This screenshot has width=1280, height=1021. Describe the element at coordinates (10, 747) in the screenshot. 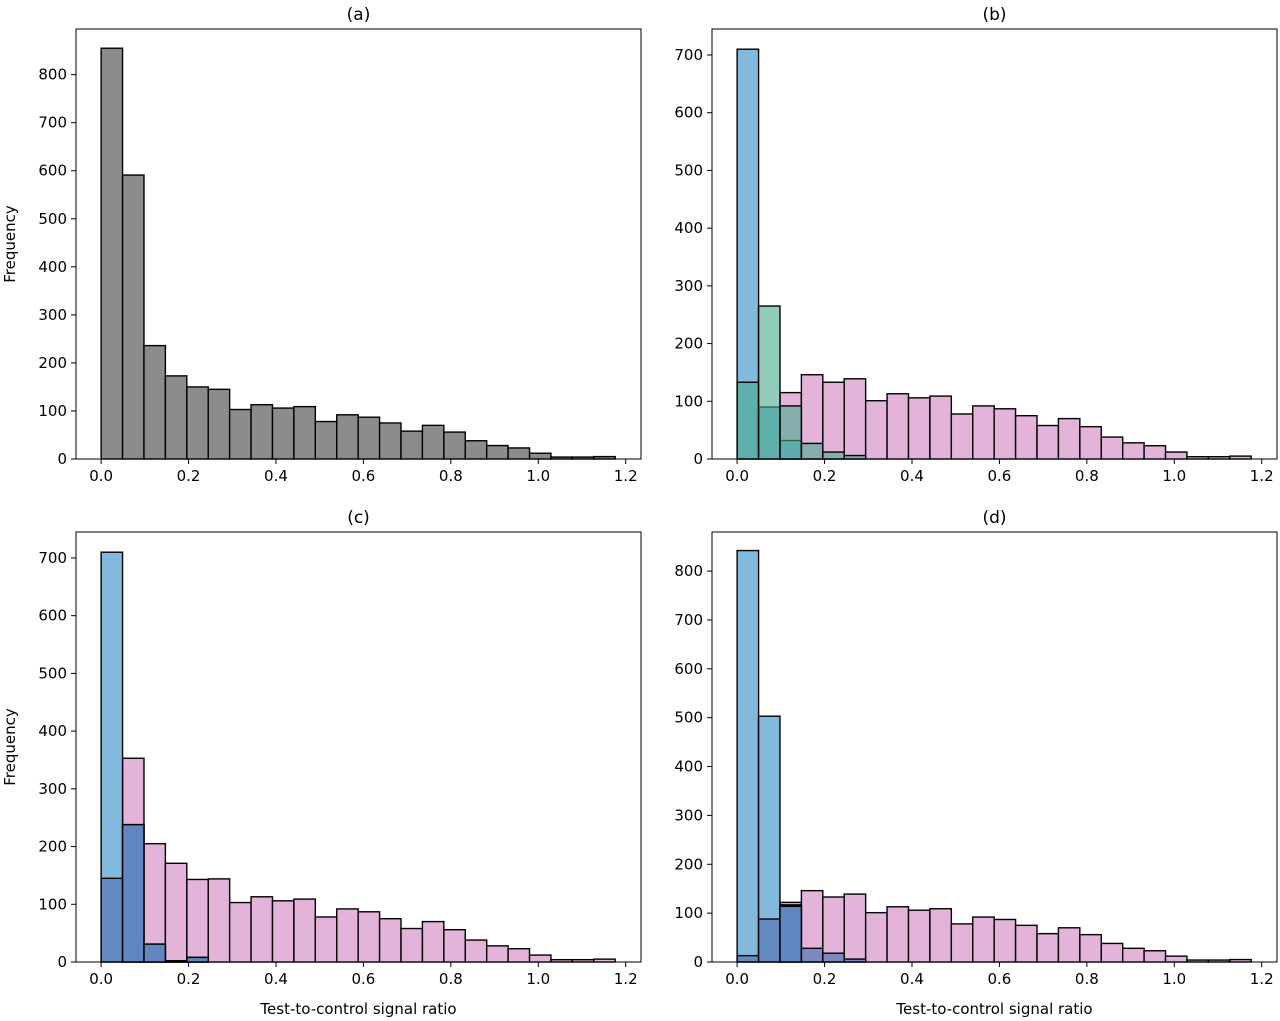

I see `y-axis-label: Frequency` at that location.